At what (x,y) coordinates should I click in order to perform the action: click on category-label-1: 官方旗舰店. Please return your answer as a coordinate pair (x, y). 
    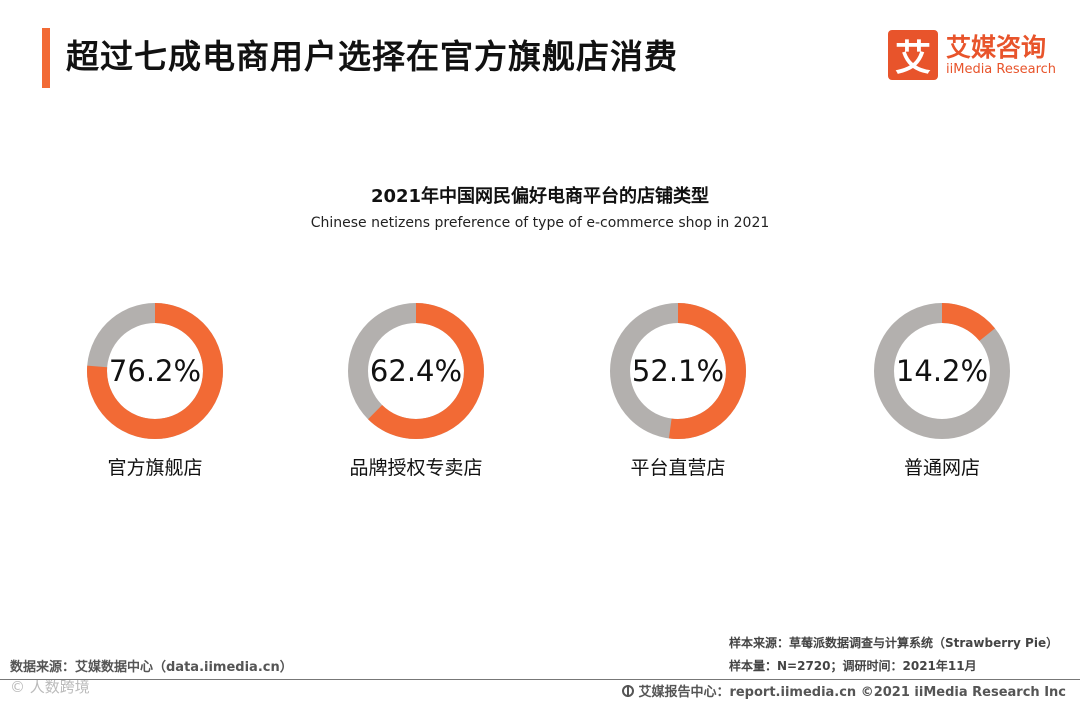
    Looking at the image, I should click on (154, 468).